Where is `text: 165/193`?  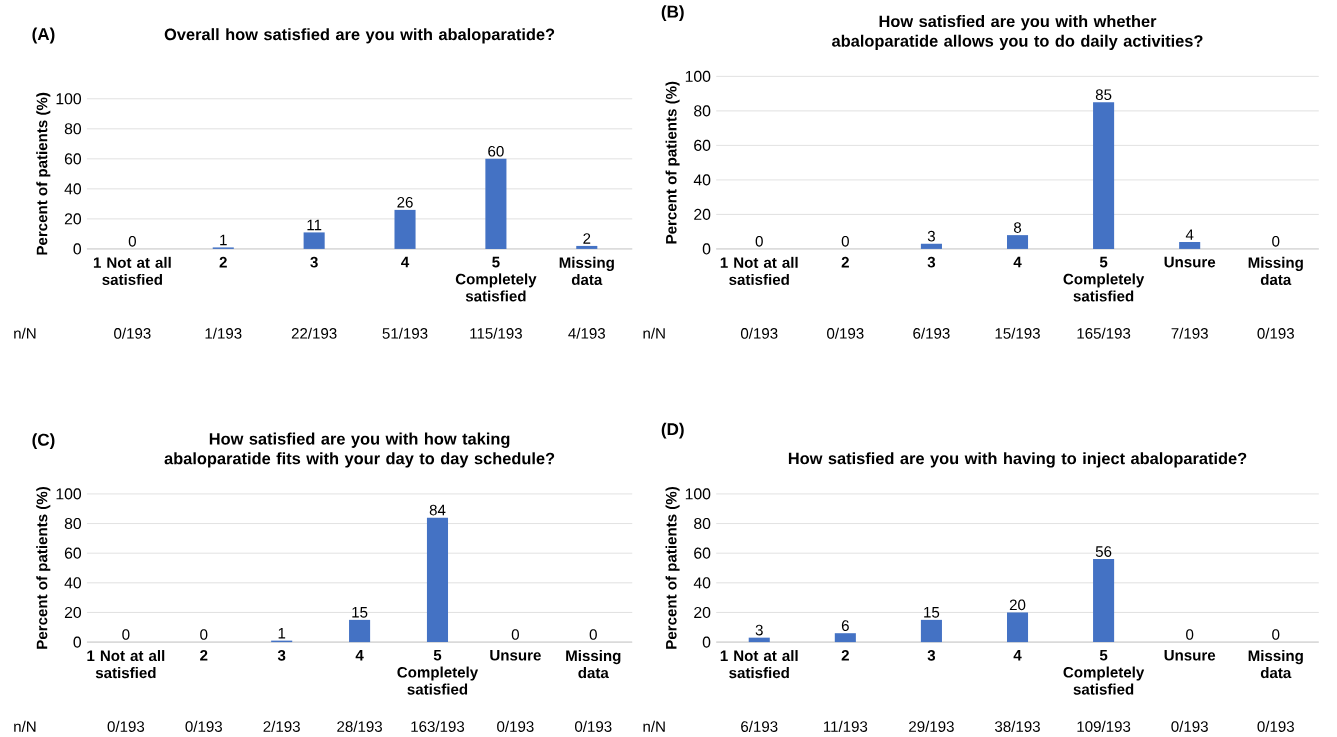
text: 165/193 is located at coordinates (1104, 333).